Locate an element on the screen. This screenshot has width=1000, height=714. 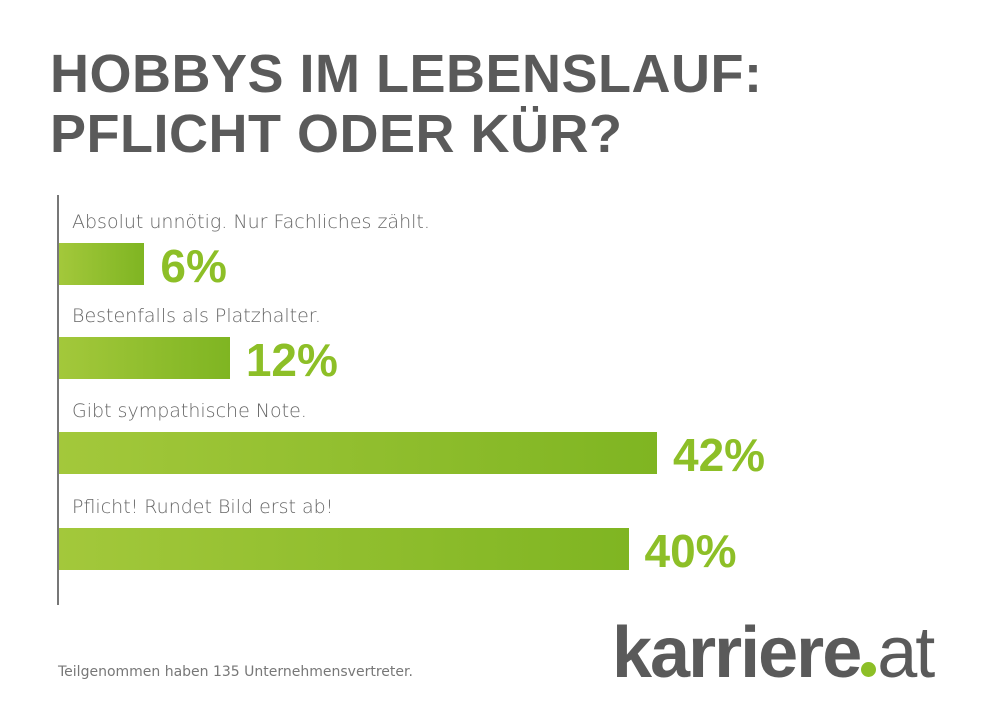
karriere-logo: karriere at is located at coordinates (773, 653).